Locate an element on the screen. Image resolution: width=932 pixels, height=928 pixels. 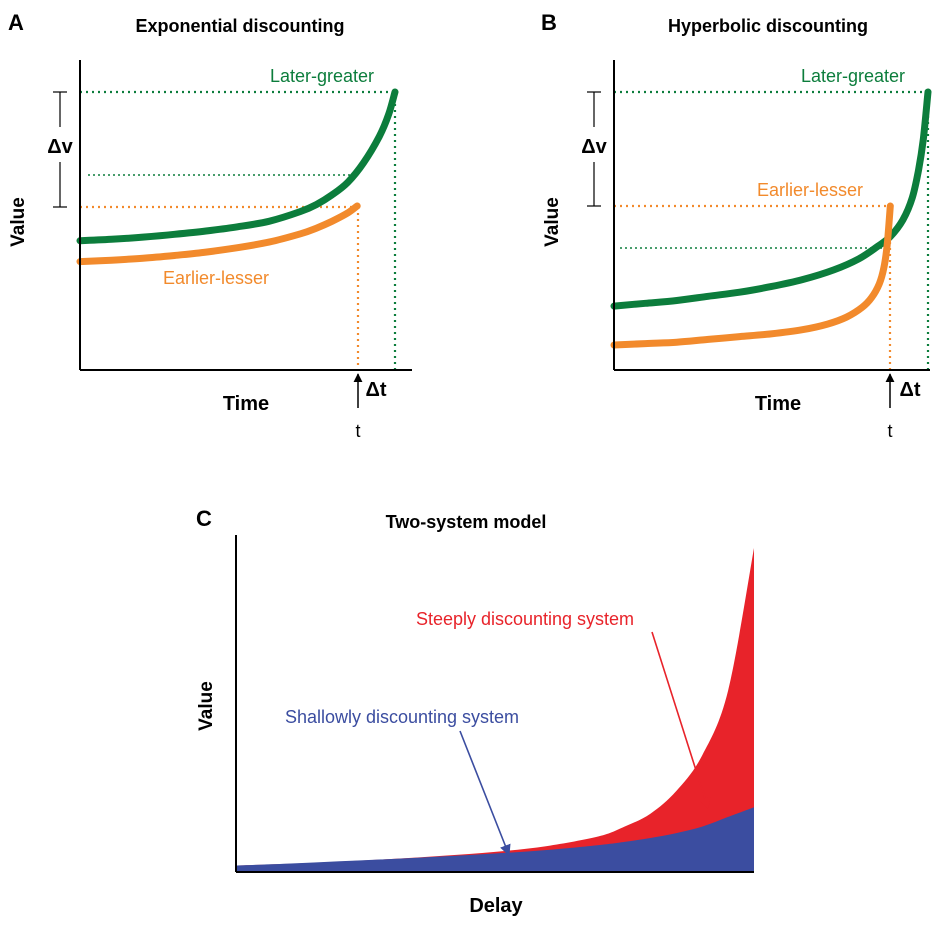
panel-c-steep-arrow is located at coordinates (681, 720).